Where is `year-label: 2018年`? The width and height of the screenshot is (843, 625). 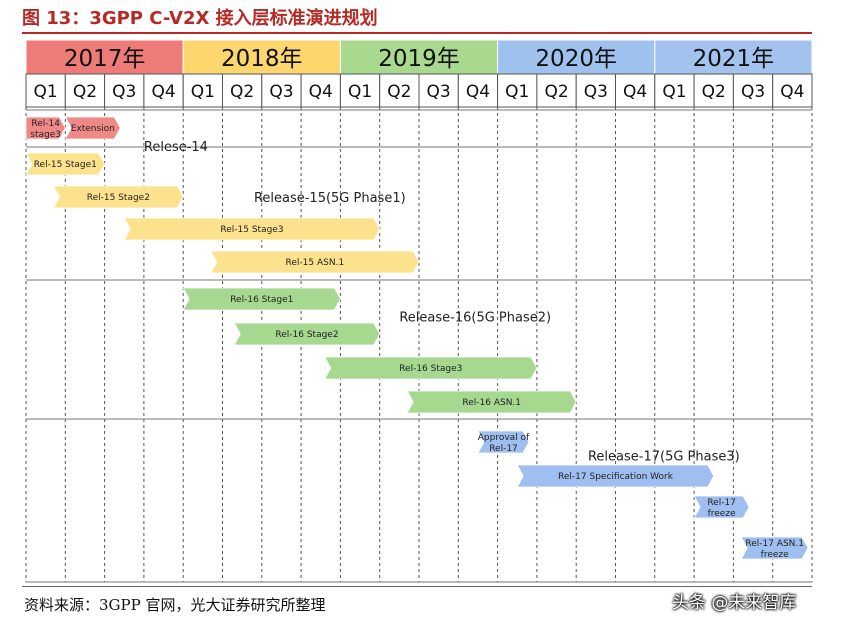
year-label: 2018年 is located at coordinates (262, 59).